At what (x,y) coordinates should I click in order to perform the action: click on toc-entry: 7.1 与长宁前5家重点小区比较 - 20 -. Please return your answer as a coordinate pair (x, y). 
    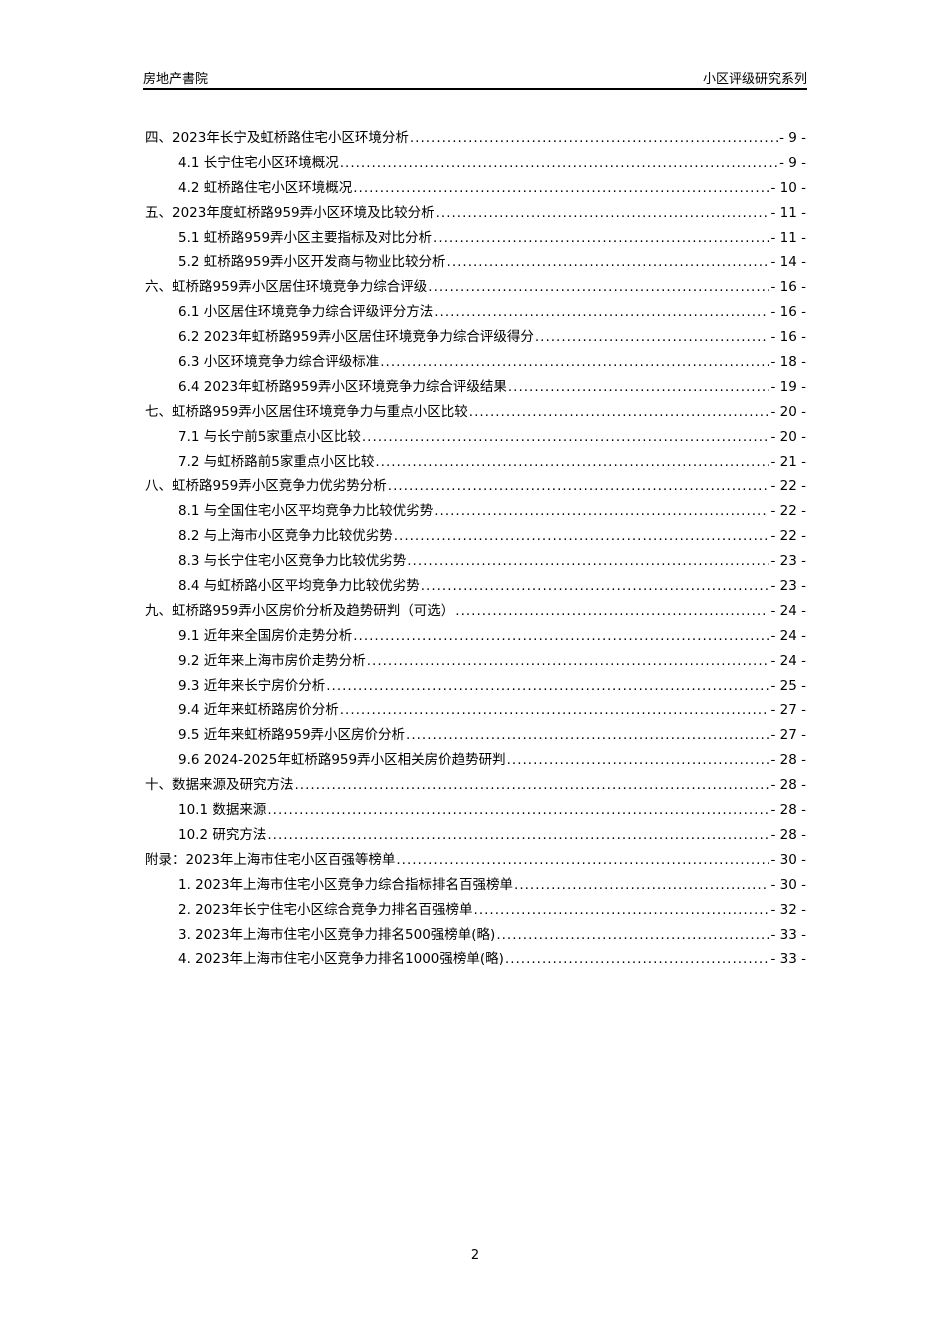
    Looking at the image, I should click on (475, 437).